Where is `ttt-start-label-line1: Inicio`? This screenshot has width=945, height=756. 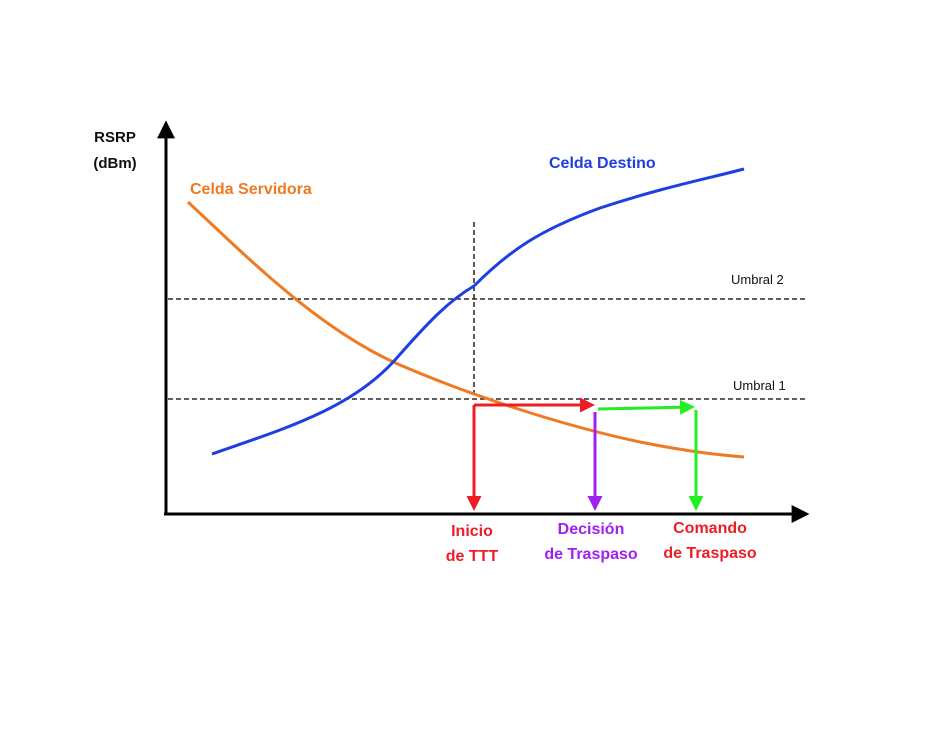
ttt-start-label-line1: Inicio is located at coordinates (472, 531).